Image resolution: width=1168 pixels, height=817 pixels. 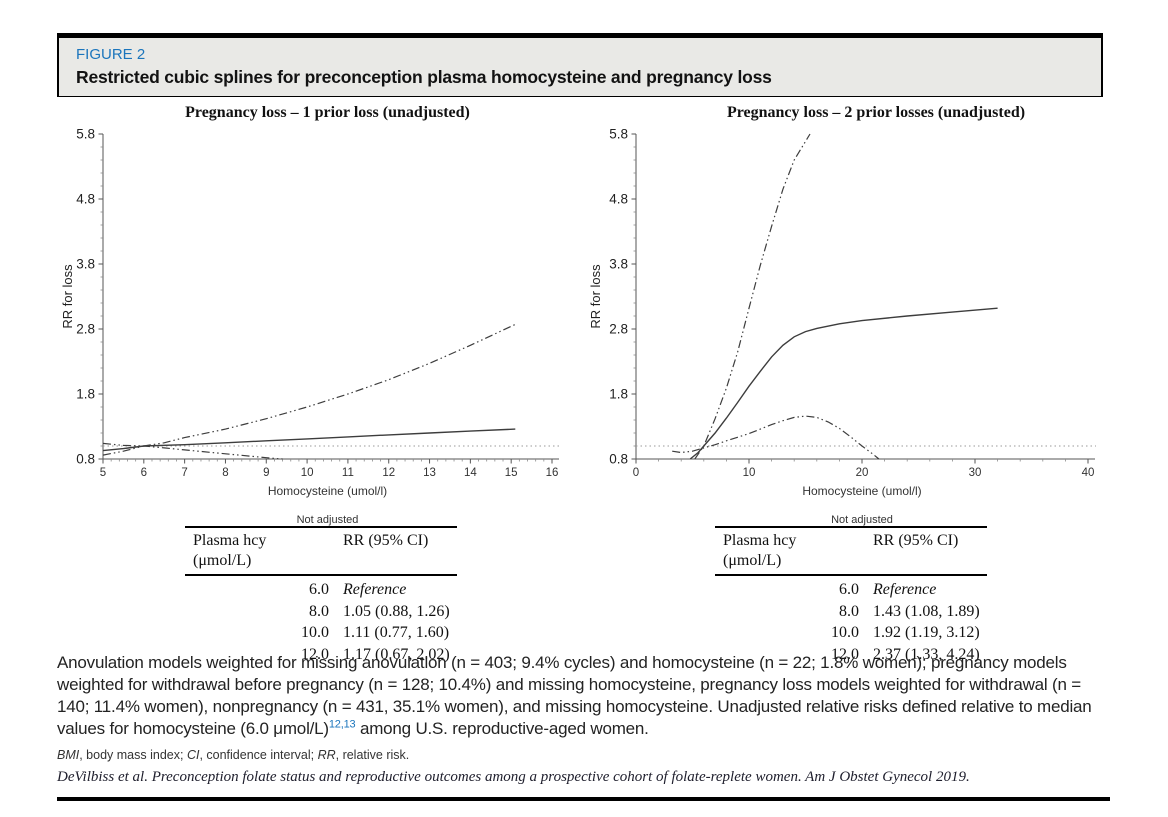 I want to click on table2-col1-header: Plasma hcy (μmol/L), so click(x=787, y=551).